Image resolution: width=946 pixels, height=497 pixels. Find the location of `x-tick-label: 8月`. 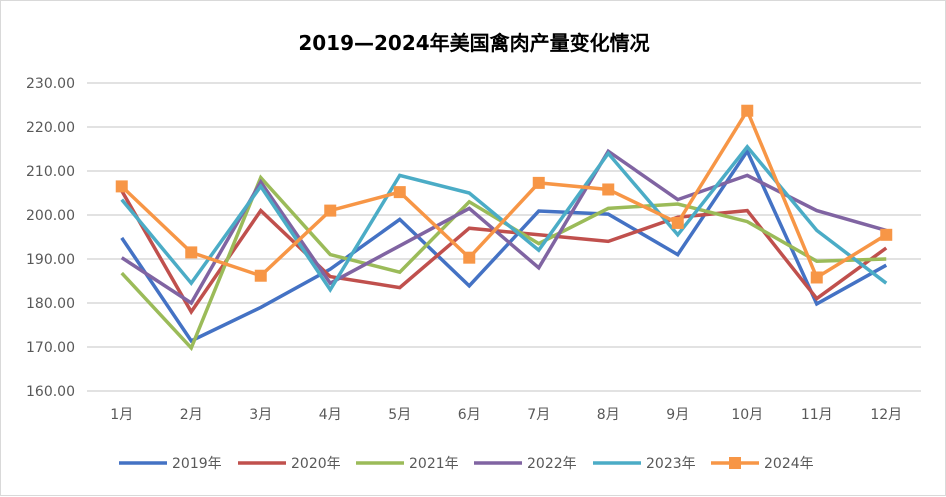

x-tick-label: 8月 is located at coordinates (608, 415).